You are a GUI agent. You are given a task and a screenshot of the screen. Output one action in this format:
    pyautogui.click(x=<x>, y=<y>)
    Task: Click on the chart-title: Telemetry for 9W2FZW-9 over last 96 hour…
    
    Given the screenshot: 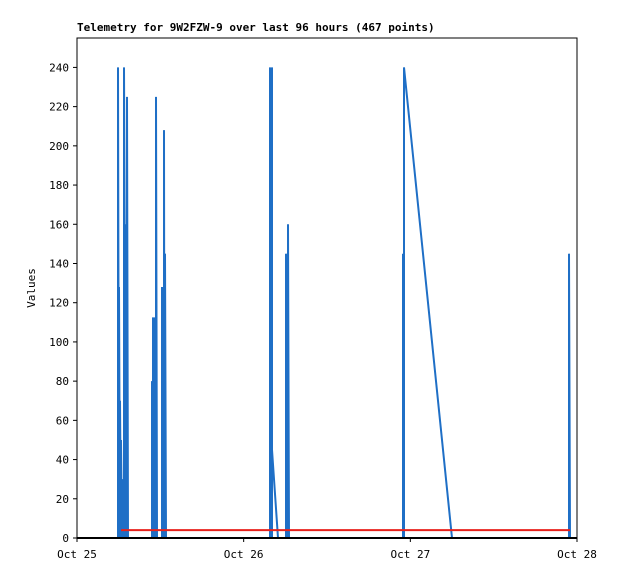 What is the action you would take?
    pyautogui.click(x=256, y=27)
    